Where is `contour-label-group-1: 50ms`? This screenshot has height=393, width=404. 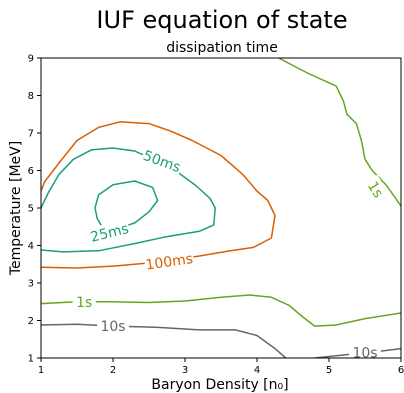 contour-label-group-1: 50ms is located at coordinates (162, 160).